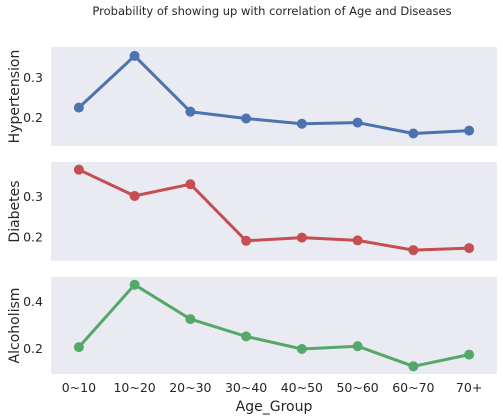 Image resolution: width=503 pixels, height=420 pixels. What do you see at coordinates (79, 387) in the screenshot?
I see `x-tick-label: 0~10` at bounding box center [79, 387].